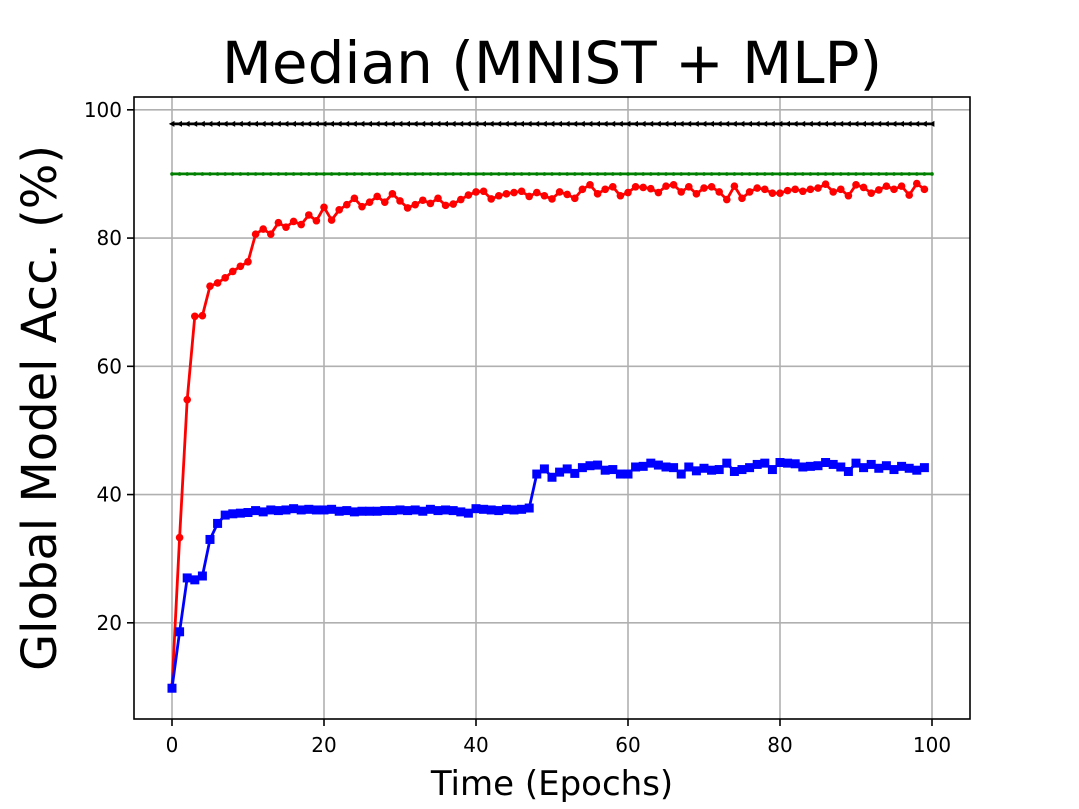  I want to click on y-tick-label: 20, so click(109, 623).